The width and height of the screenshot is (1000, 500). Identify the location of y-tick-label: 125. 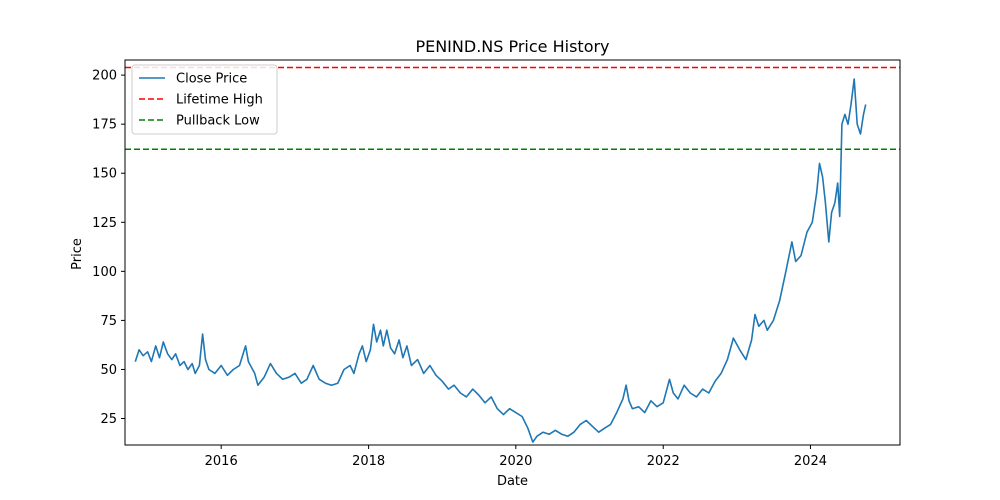
(104, 223).